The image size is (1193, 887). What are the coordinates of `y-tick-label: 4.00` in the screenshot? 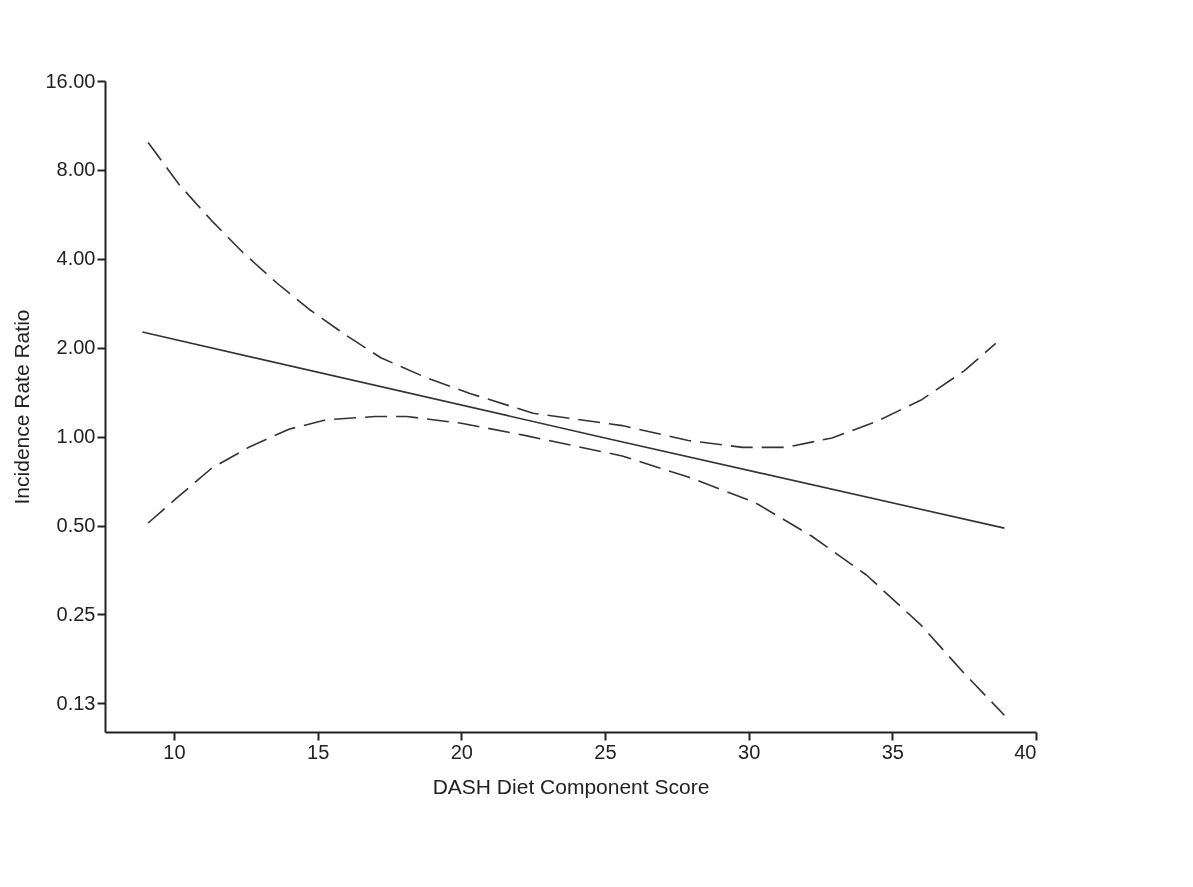 It's located at (76, 258).